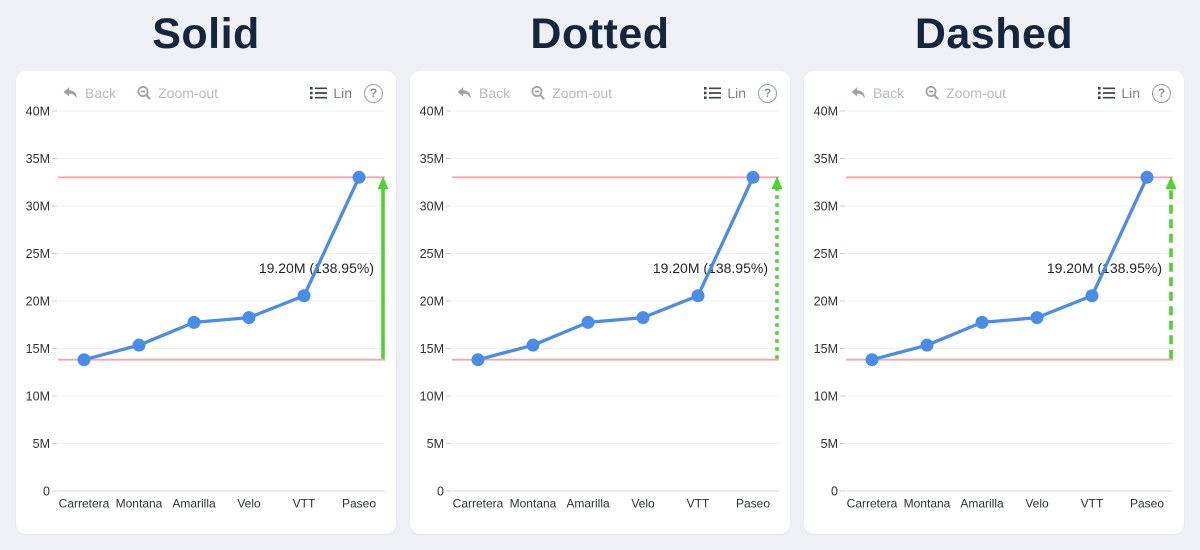 This screenshot has height=550, width=1200. Describe the element at coordinates (994, 34) in the screenshot. I see `panel-title: Dashed` at that location.